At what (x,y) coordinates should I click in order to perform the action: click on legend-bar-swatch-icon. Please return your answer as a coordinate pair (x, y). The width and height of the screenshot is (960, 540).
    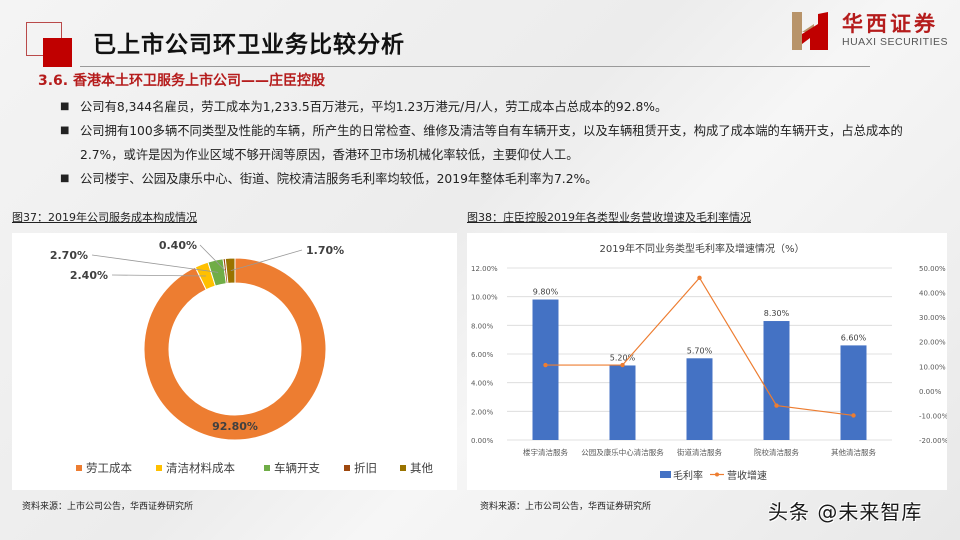
    Looking at the image, I should click on (665, 474).